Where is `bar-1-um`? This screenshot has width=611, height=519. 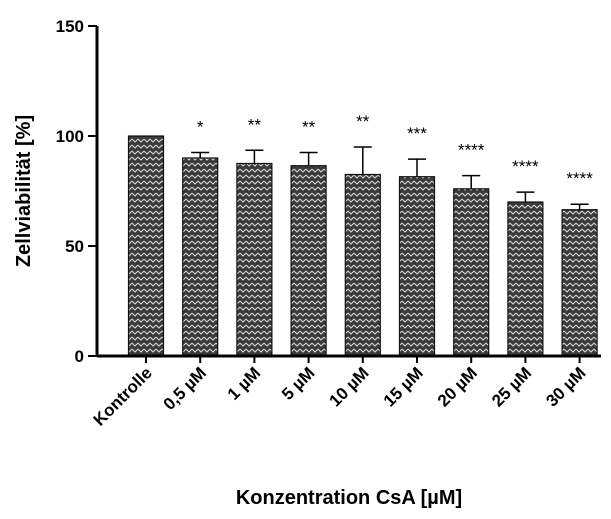
bar-1-um is located at coordinates (254, 259).